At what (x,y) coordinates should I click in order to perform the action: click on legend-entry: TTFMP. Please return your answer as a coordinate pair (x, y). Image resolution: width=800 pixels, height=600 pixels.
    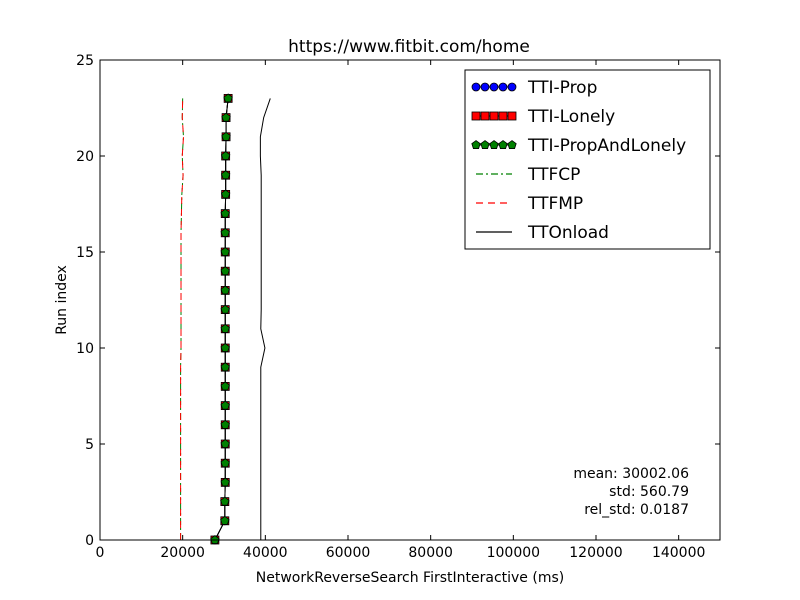
    Looking at the image, I should click on (529, 204).